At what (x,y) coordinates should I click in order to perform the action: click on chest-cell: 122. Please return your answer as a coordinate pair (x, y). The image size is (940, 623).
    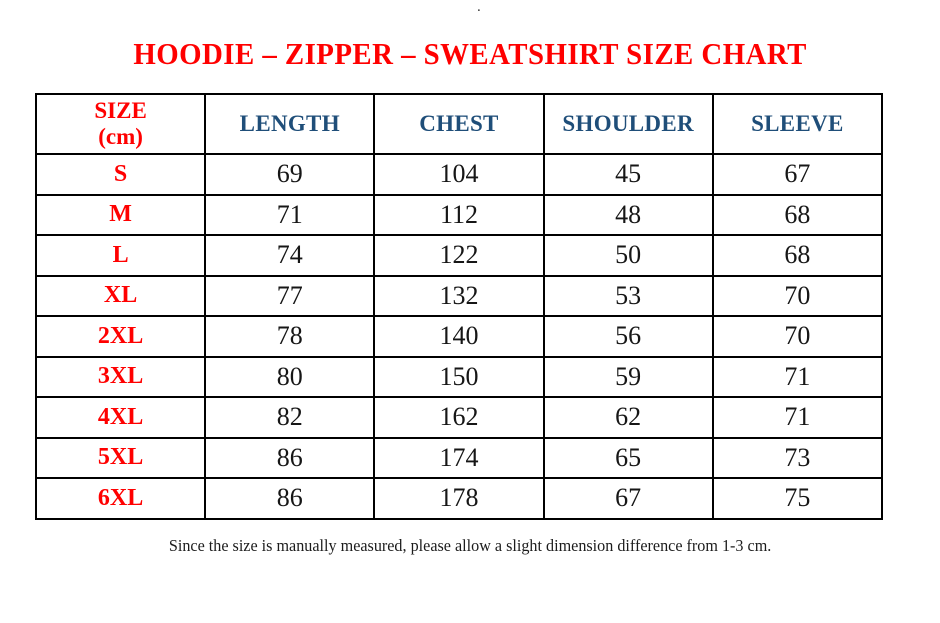
    Looking at the image, I should click on (459, 255).